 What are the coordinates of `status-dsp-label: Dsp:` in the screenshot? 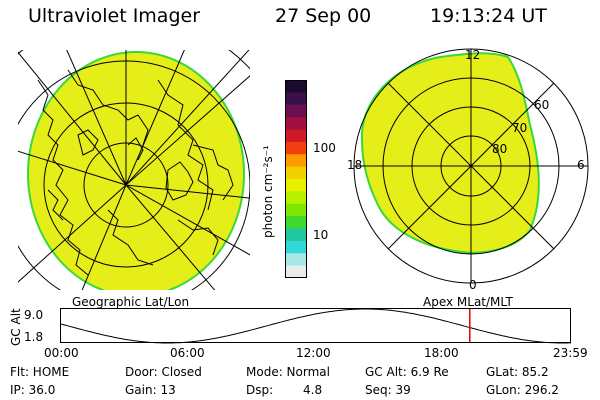 It's located at (260, 390).